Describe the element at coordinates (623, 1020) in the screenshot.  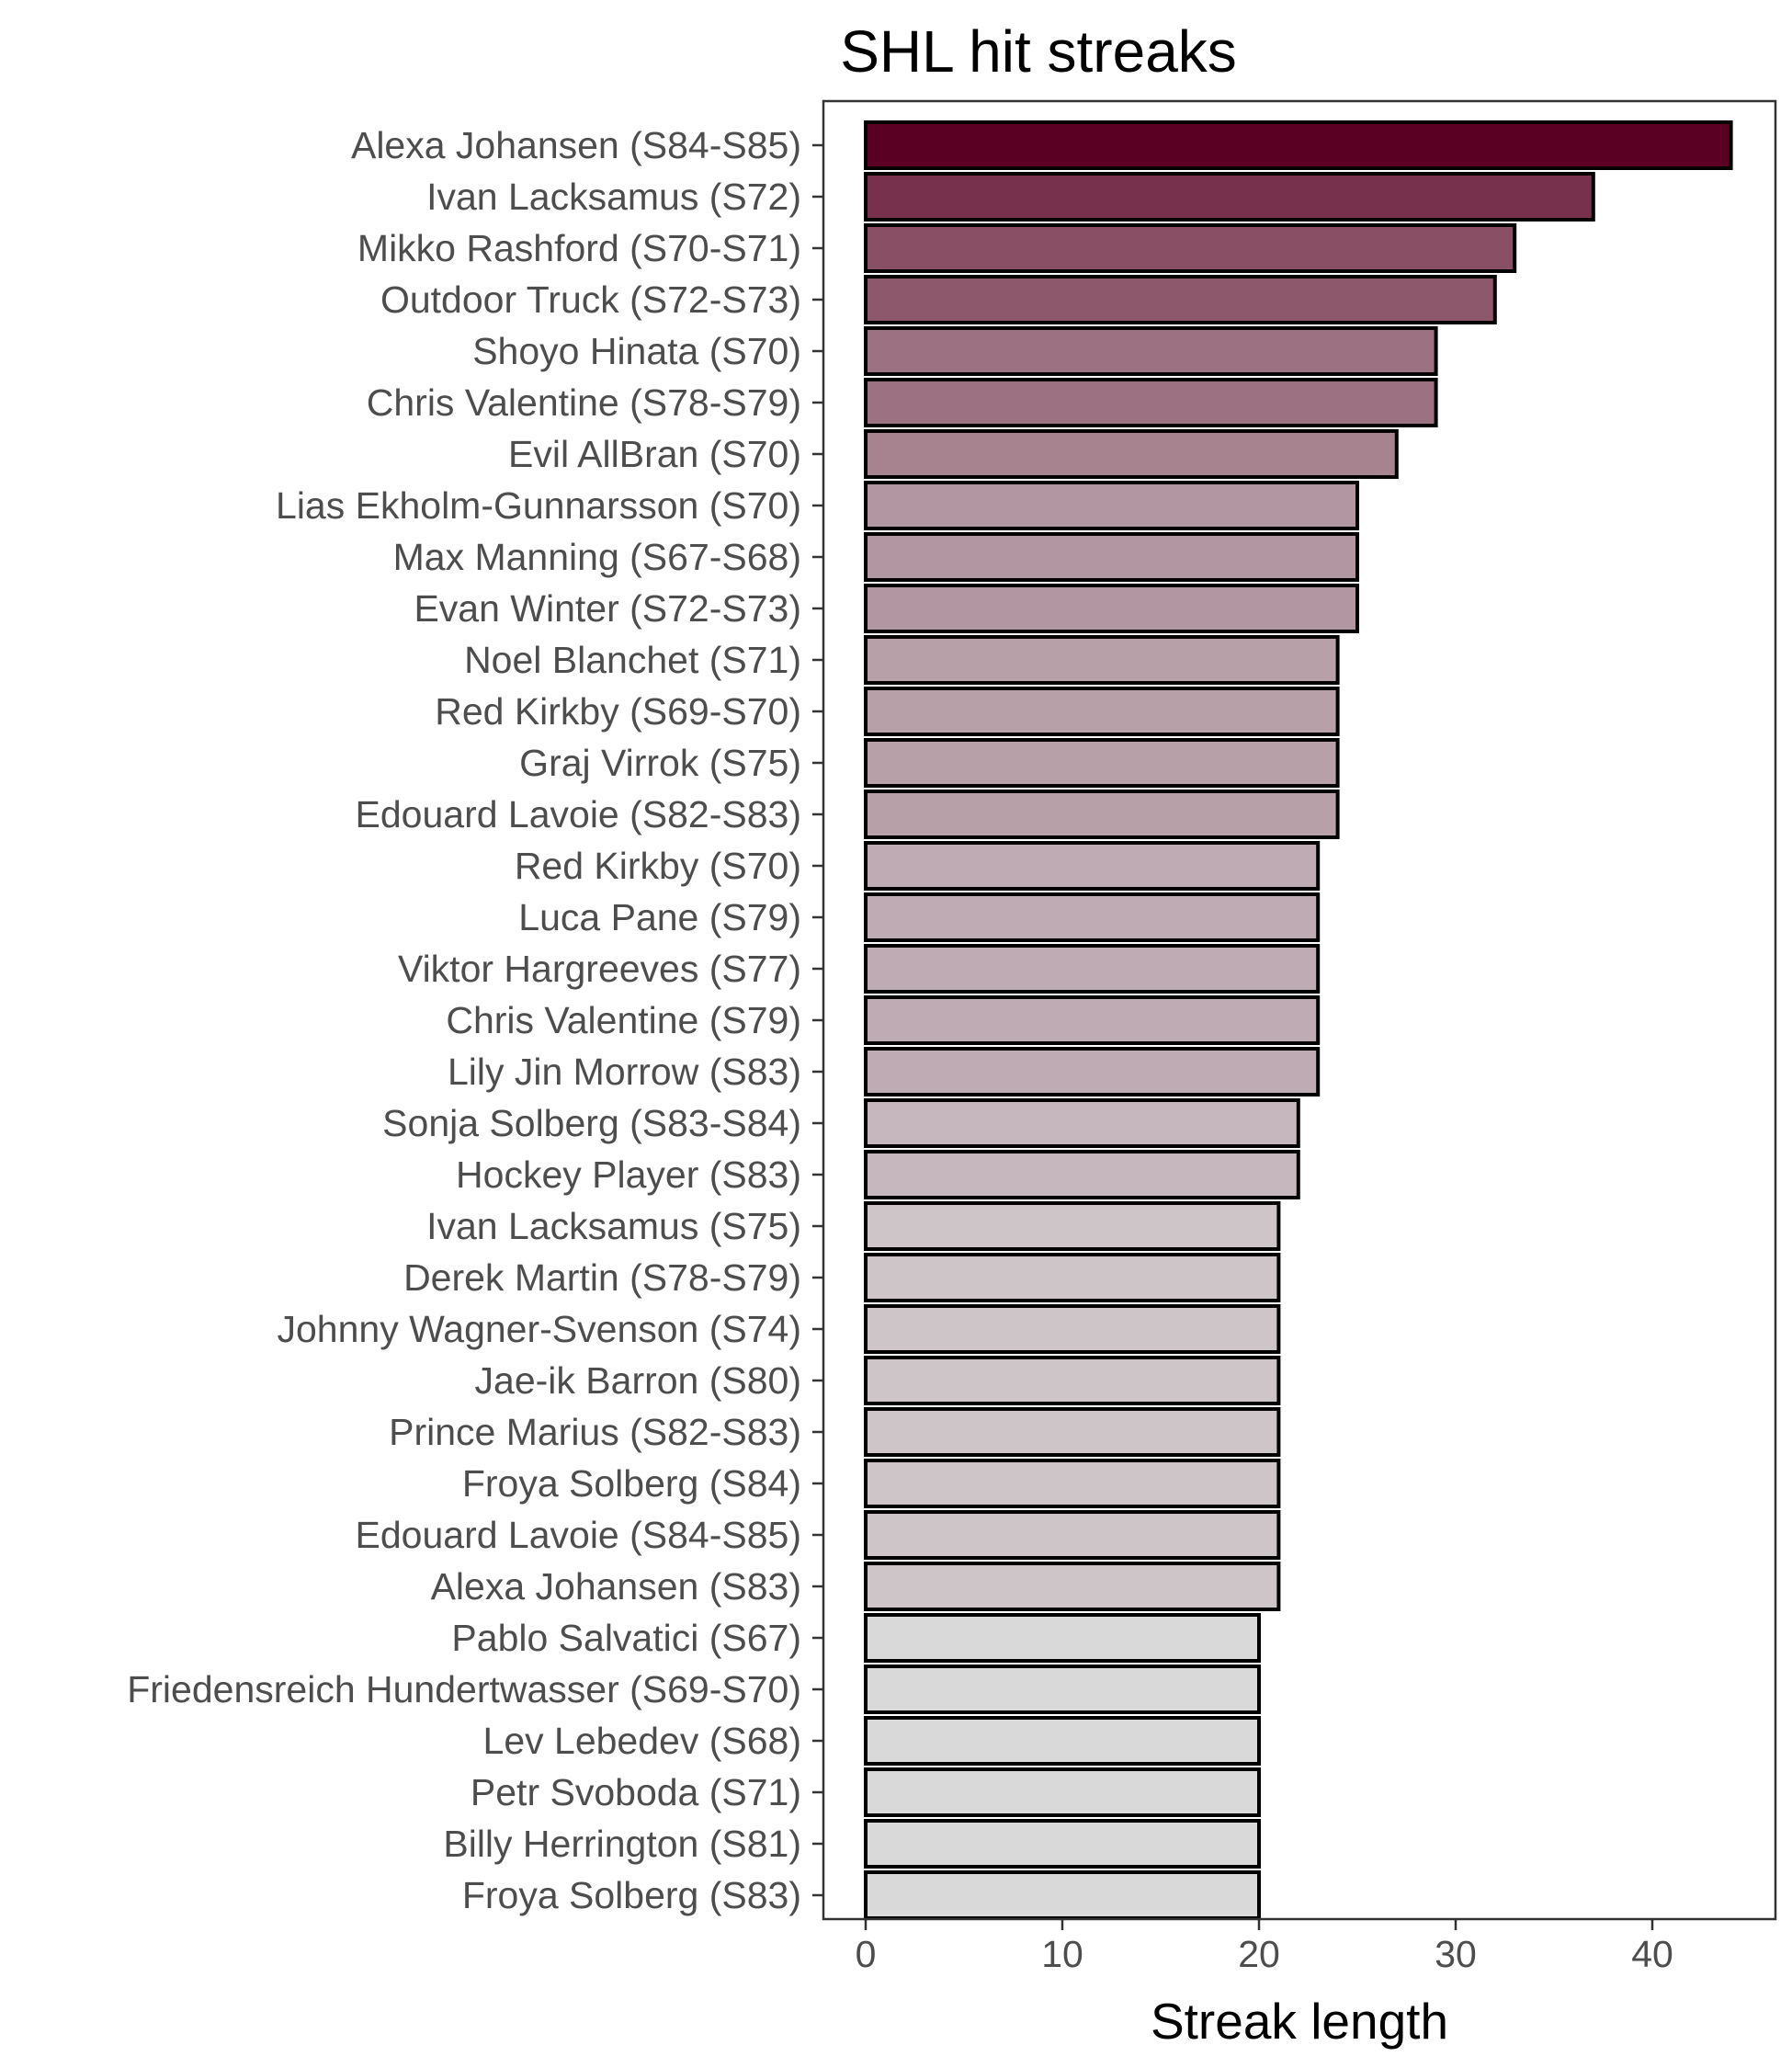
I see `y-tick-label: Chris Valentine (S79)` at that location.